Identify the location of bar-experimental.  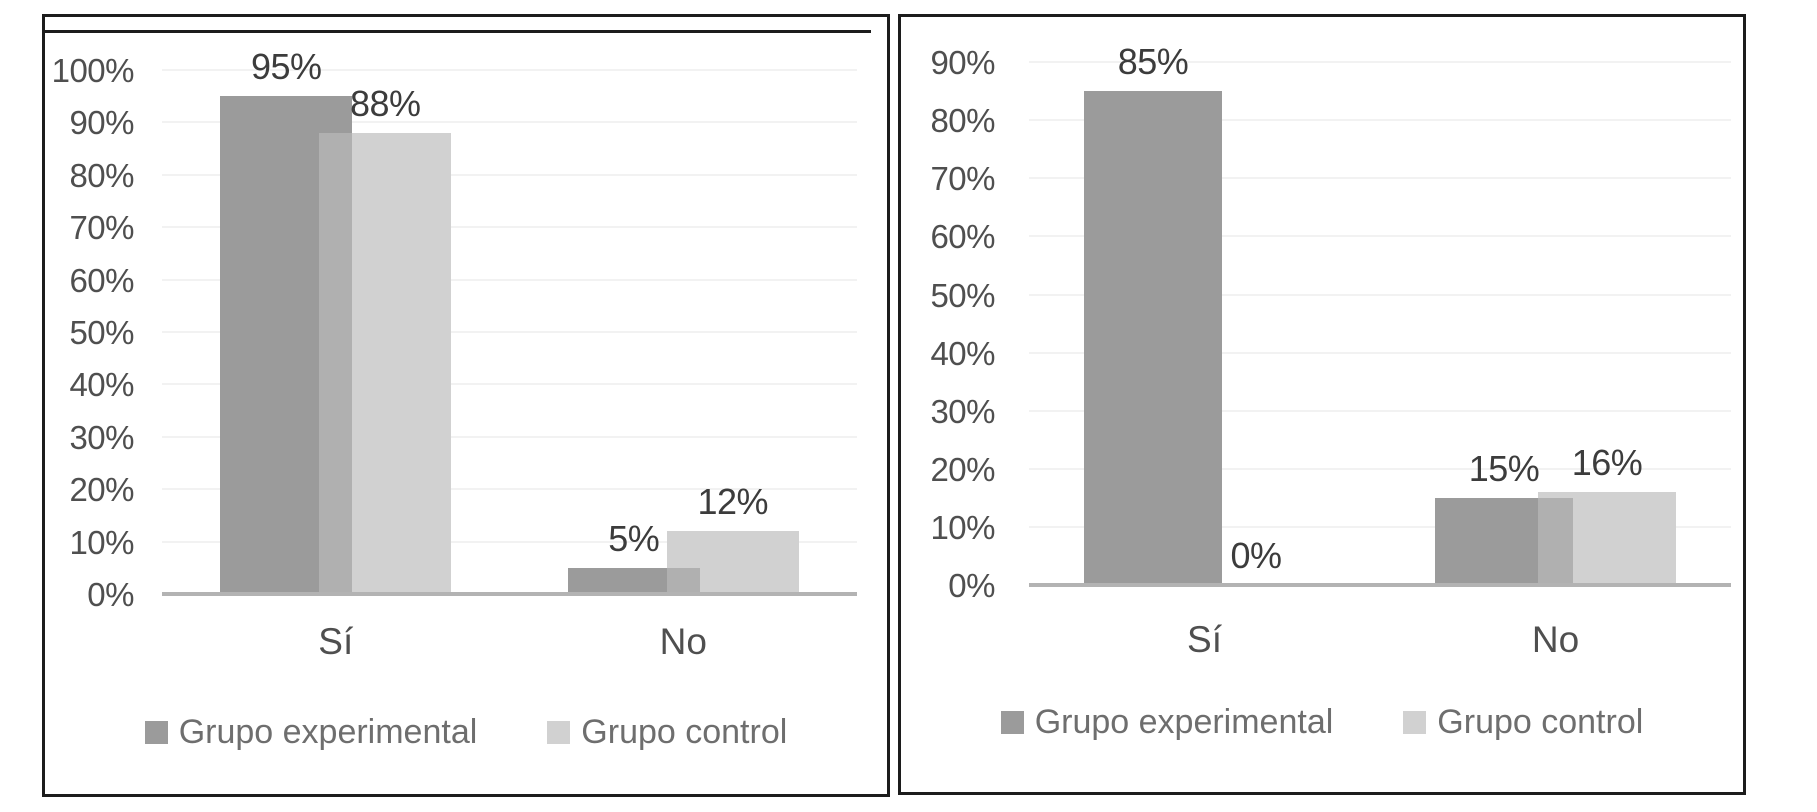
(1153, 338).